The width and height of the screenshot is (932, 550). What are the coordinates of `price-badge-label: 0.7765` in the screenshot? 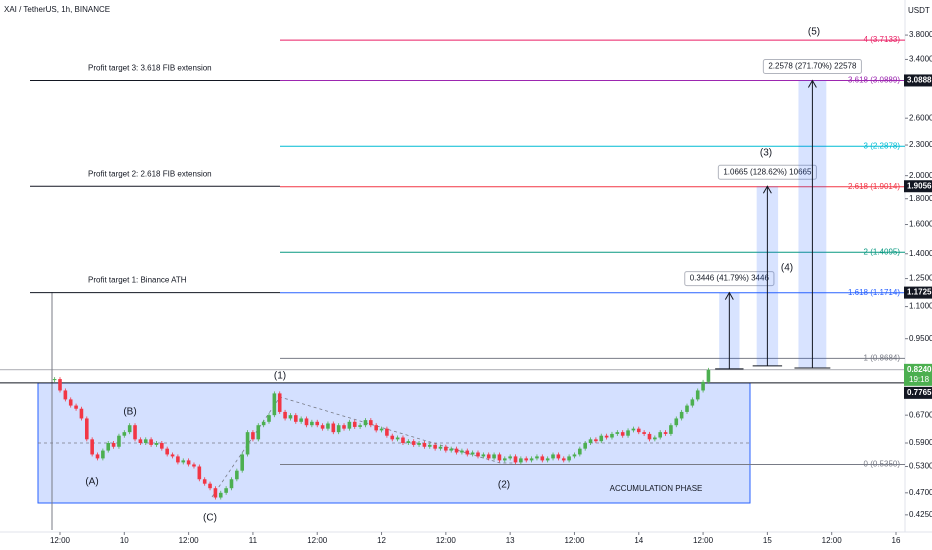 It's located at (919, 392).